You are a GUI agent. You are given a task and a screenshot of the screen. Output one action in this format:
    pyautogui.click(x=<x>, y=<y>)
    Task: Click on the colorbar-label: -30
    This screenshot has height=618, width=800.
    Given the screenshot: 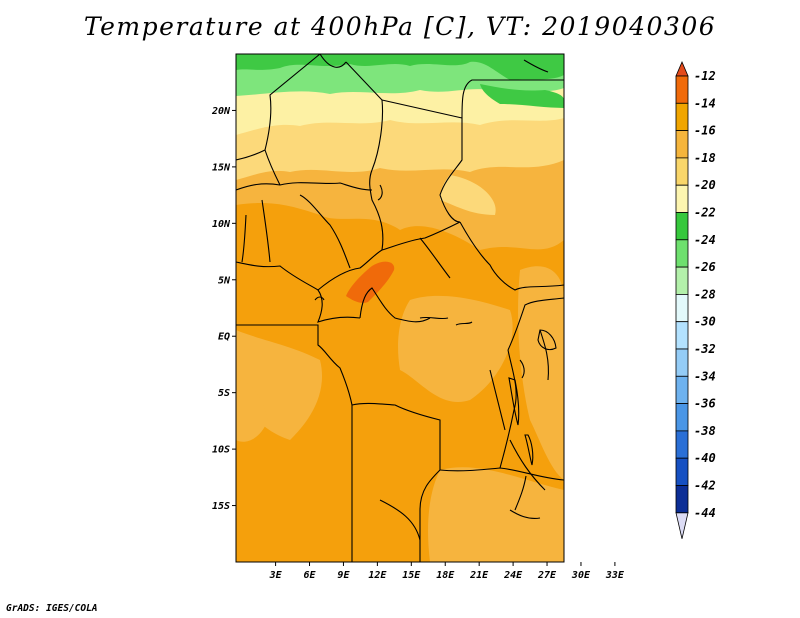 What is the action you would take?
    pyautogui.click(x=705, y=322)
    